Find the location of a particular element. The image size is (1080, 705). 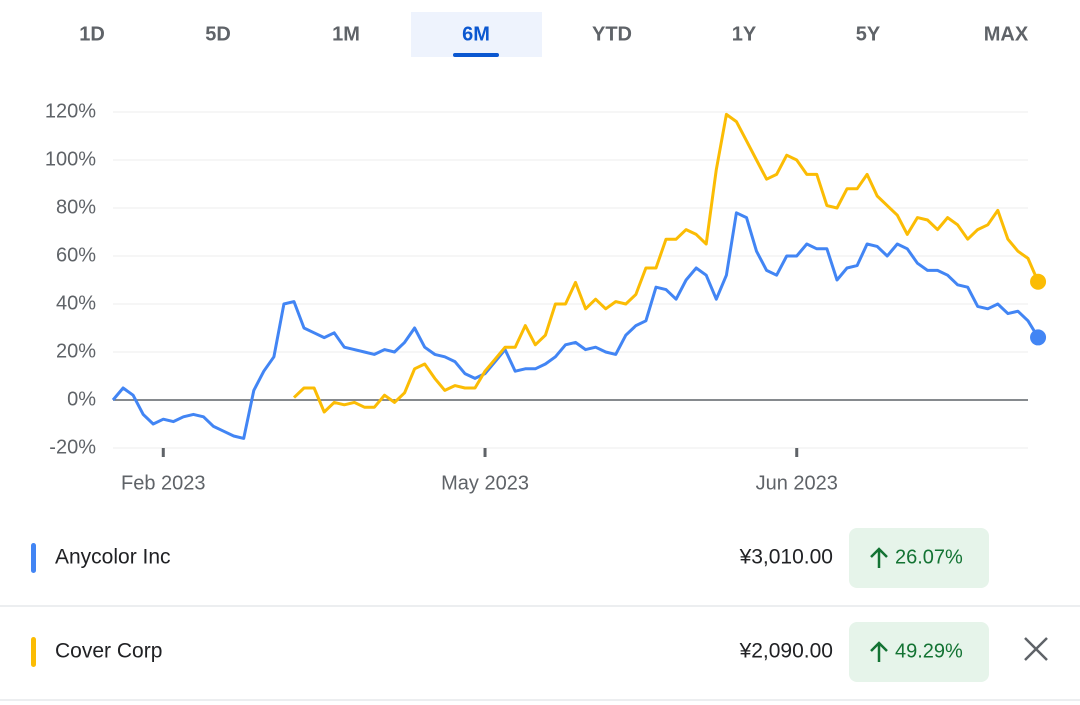

tab-label: 5D is located at coordinates (218, 34).